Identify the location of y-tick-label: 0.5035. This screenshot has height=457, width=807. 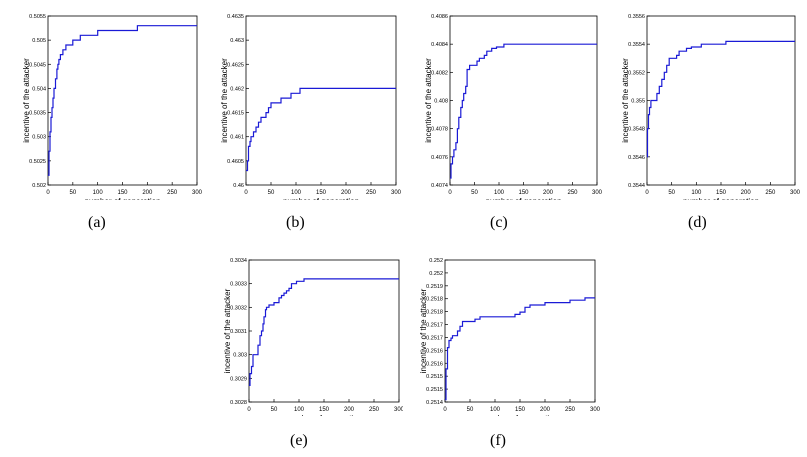
(37, 114).